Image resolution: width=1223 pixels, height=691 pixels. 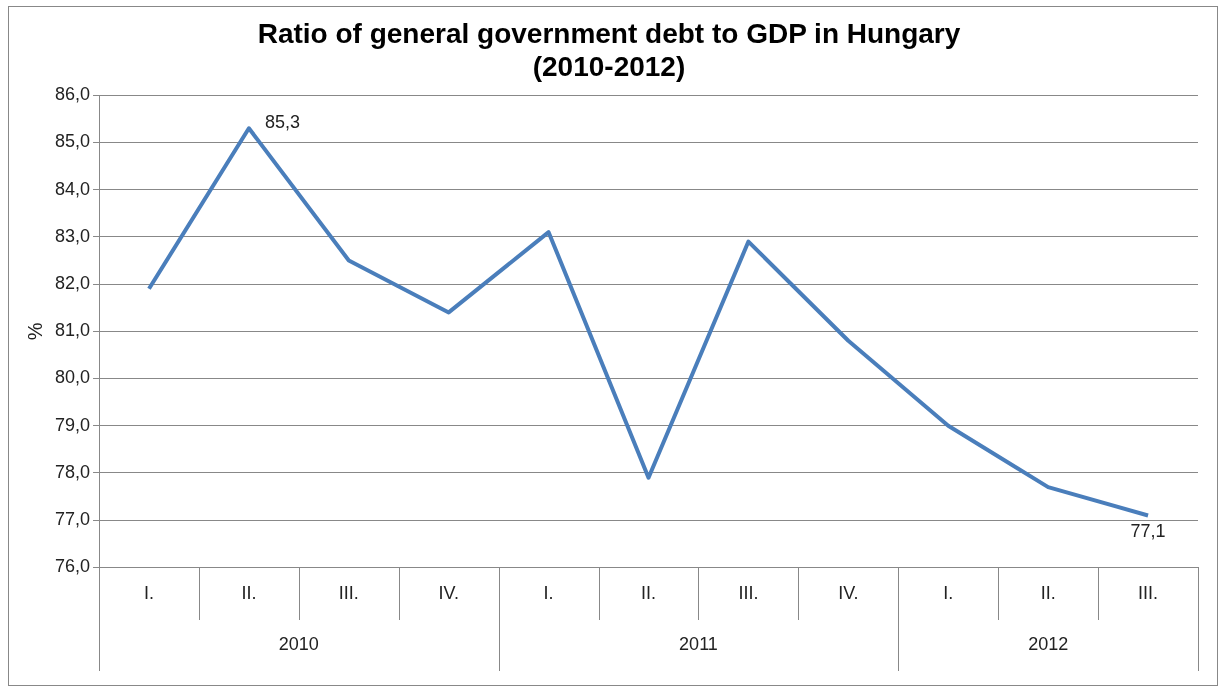 What do you see at coordinates (72, 188) in the screenshot?
I see `y-tick-label: 84,0` at bounding box center [72, 188].